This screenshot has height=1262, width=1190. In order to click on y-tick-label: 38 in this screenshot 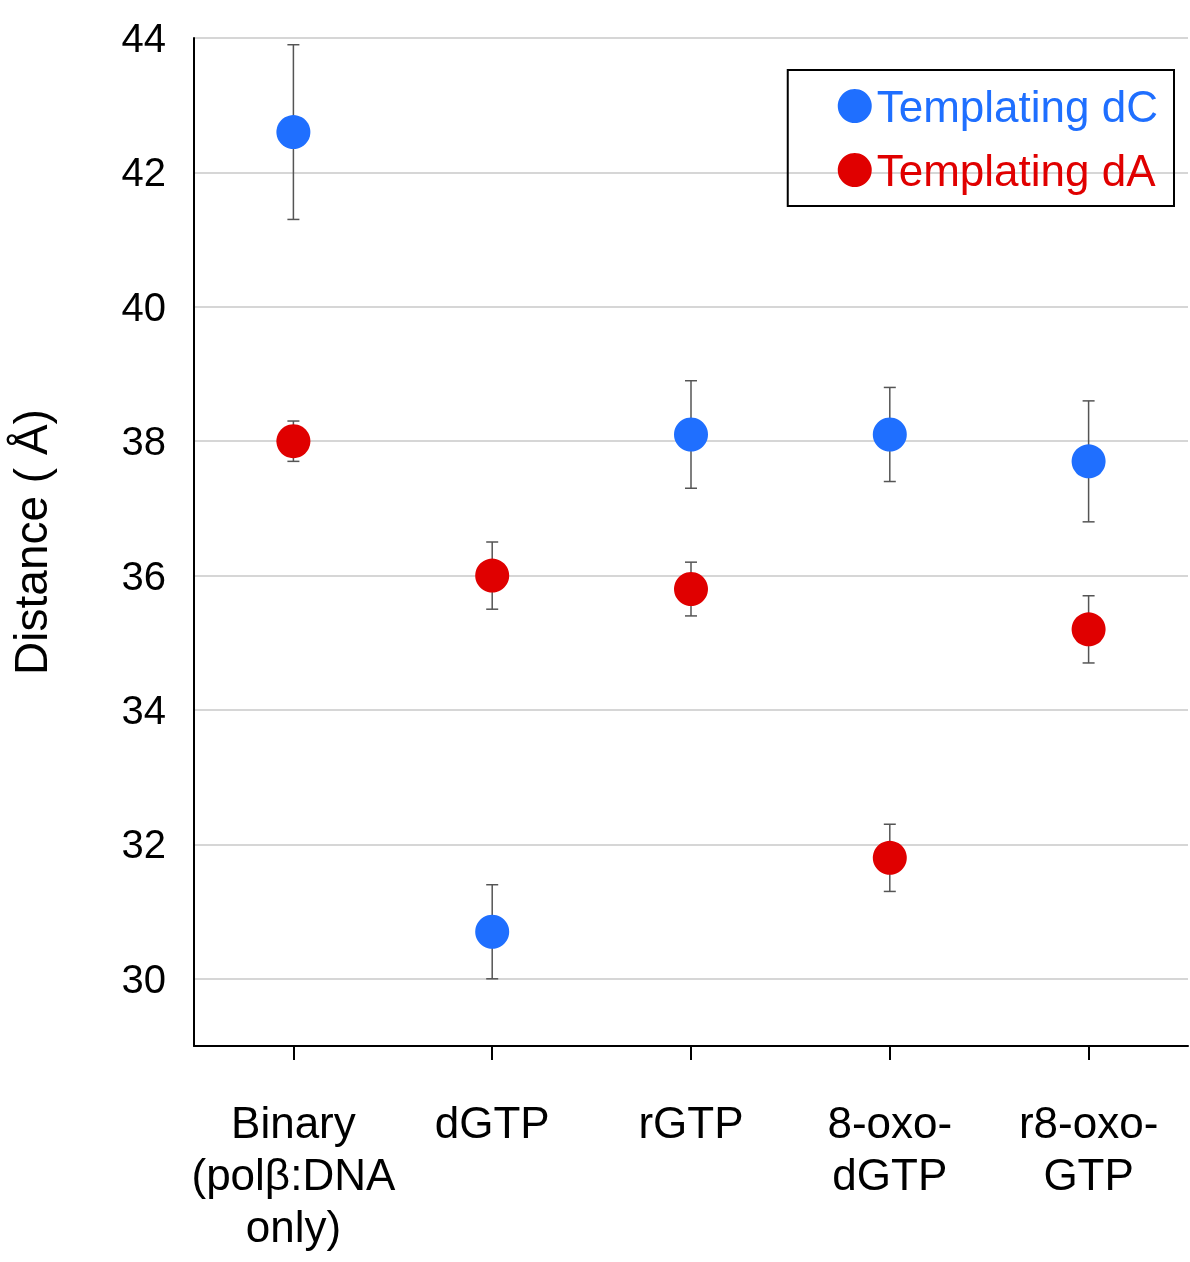, I will do `click(143, 441)`.